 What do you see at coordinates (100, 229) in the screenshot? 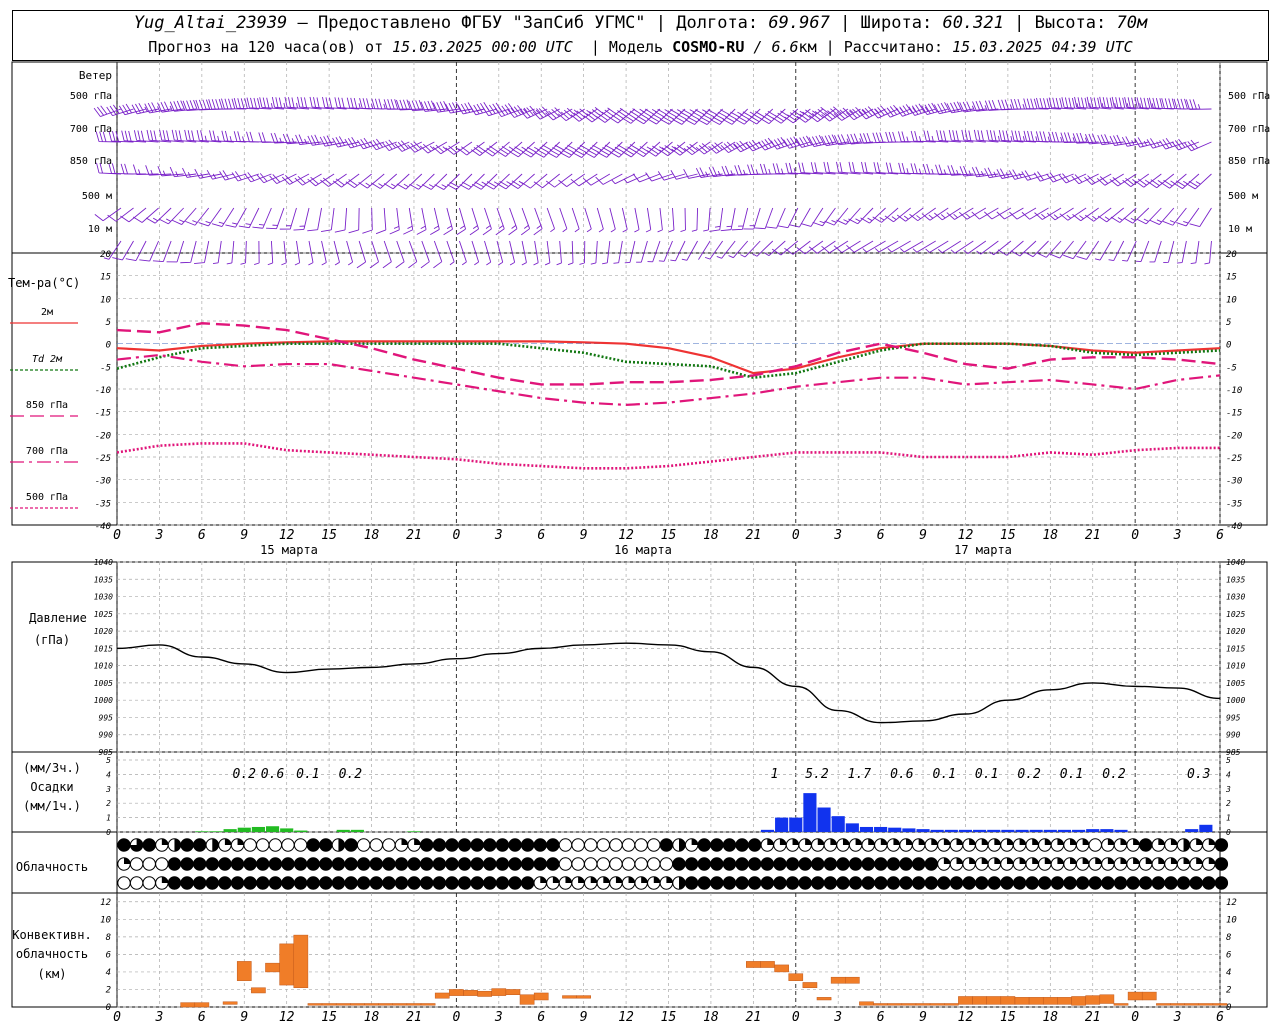
I see `wind-level-label: 10 м` at bounding box center [100, 229].